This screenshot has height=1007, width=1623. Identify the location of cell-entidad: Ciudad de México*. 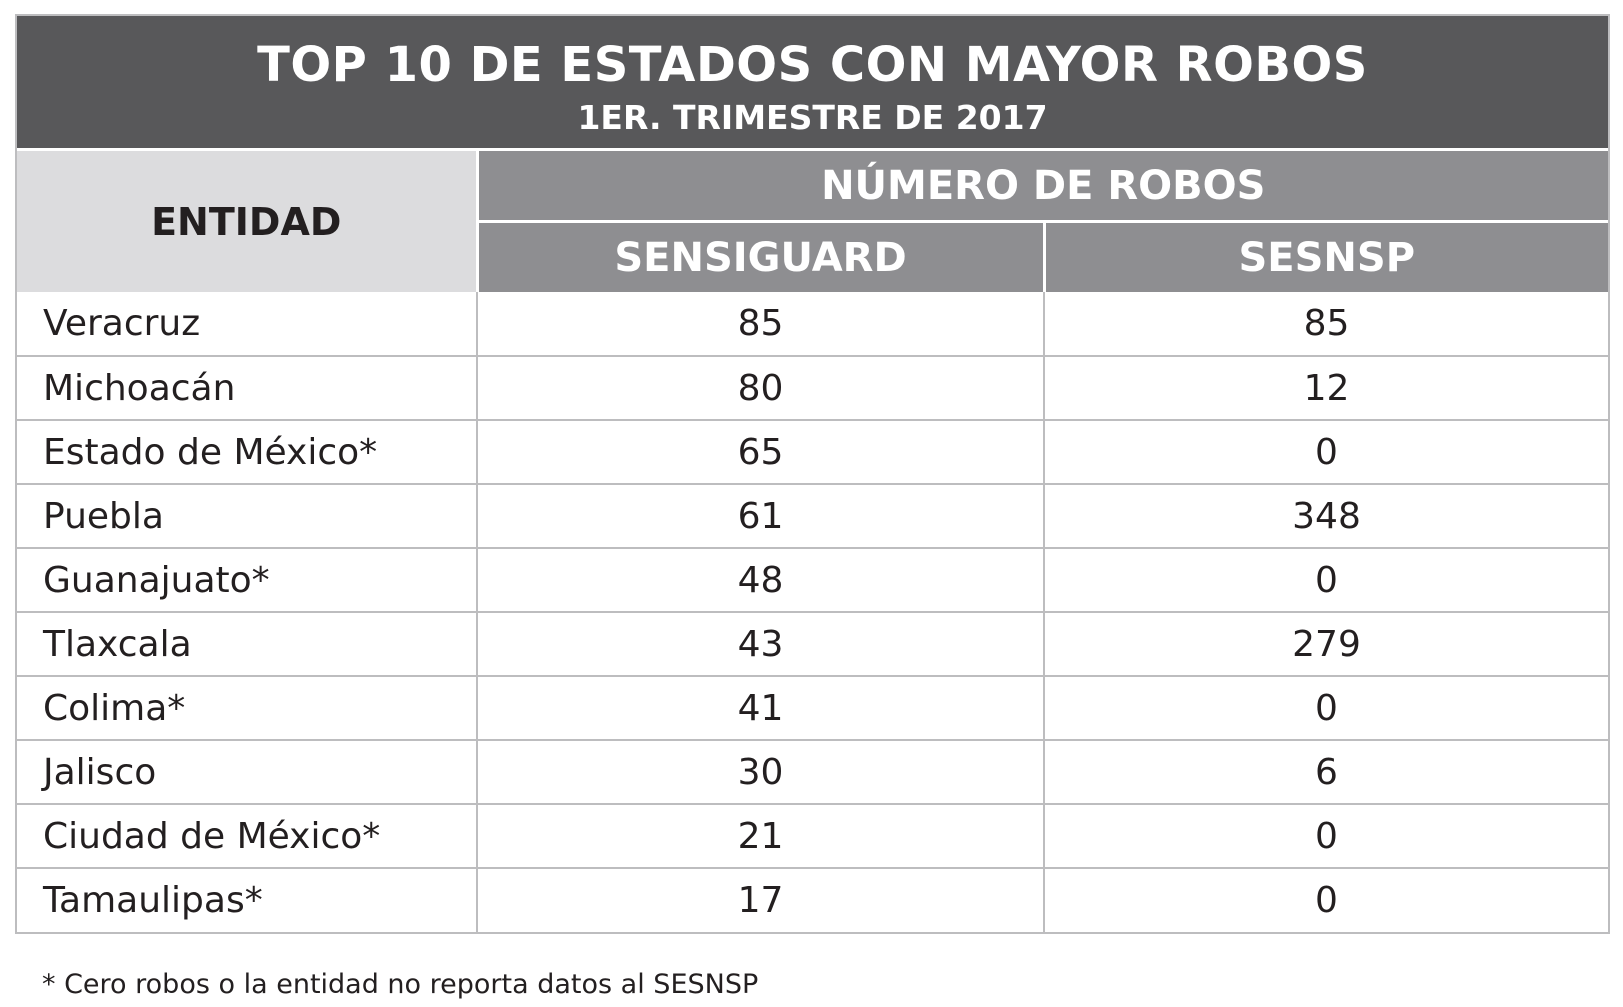
(247, 836).